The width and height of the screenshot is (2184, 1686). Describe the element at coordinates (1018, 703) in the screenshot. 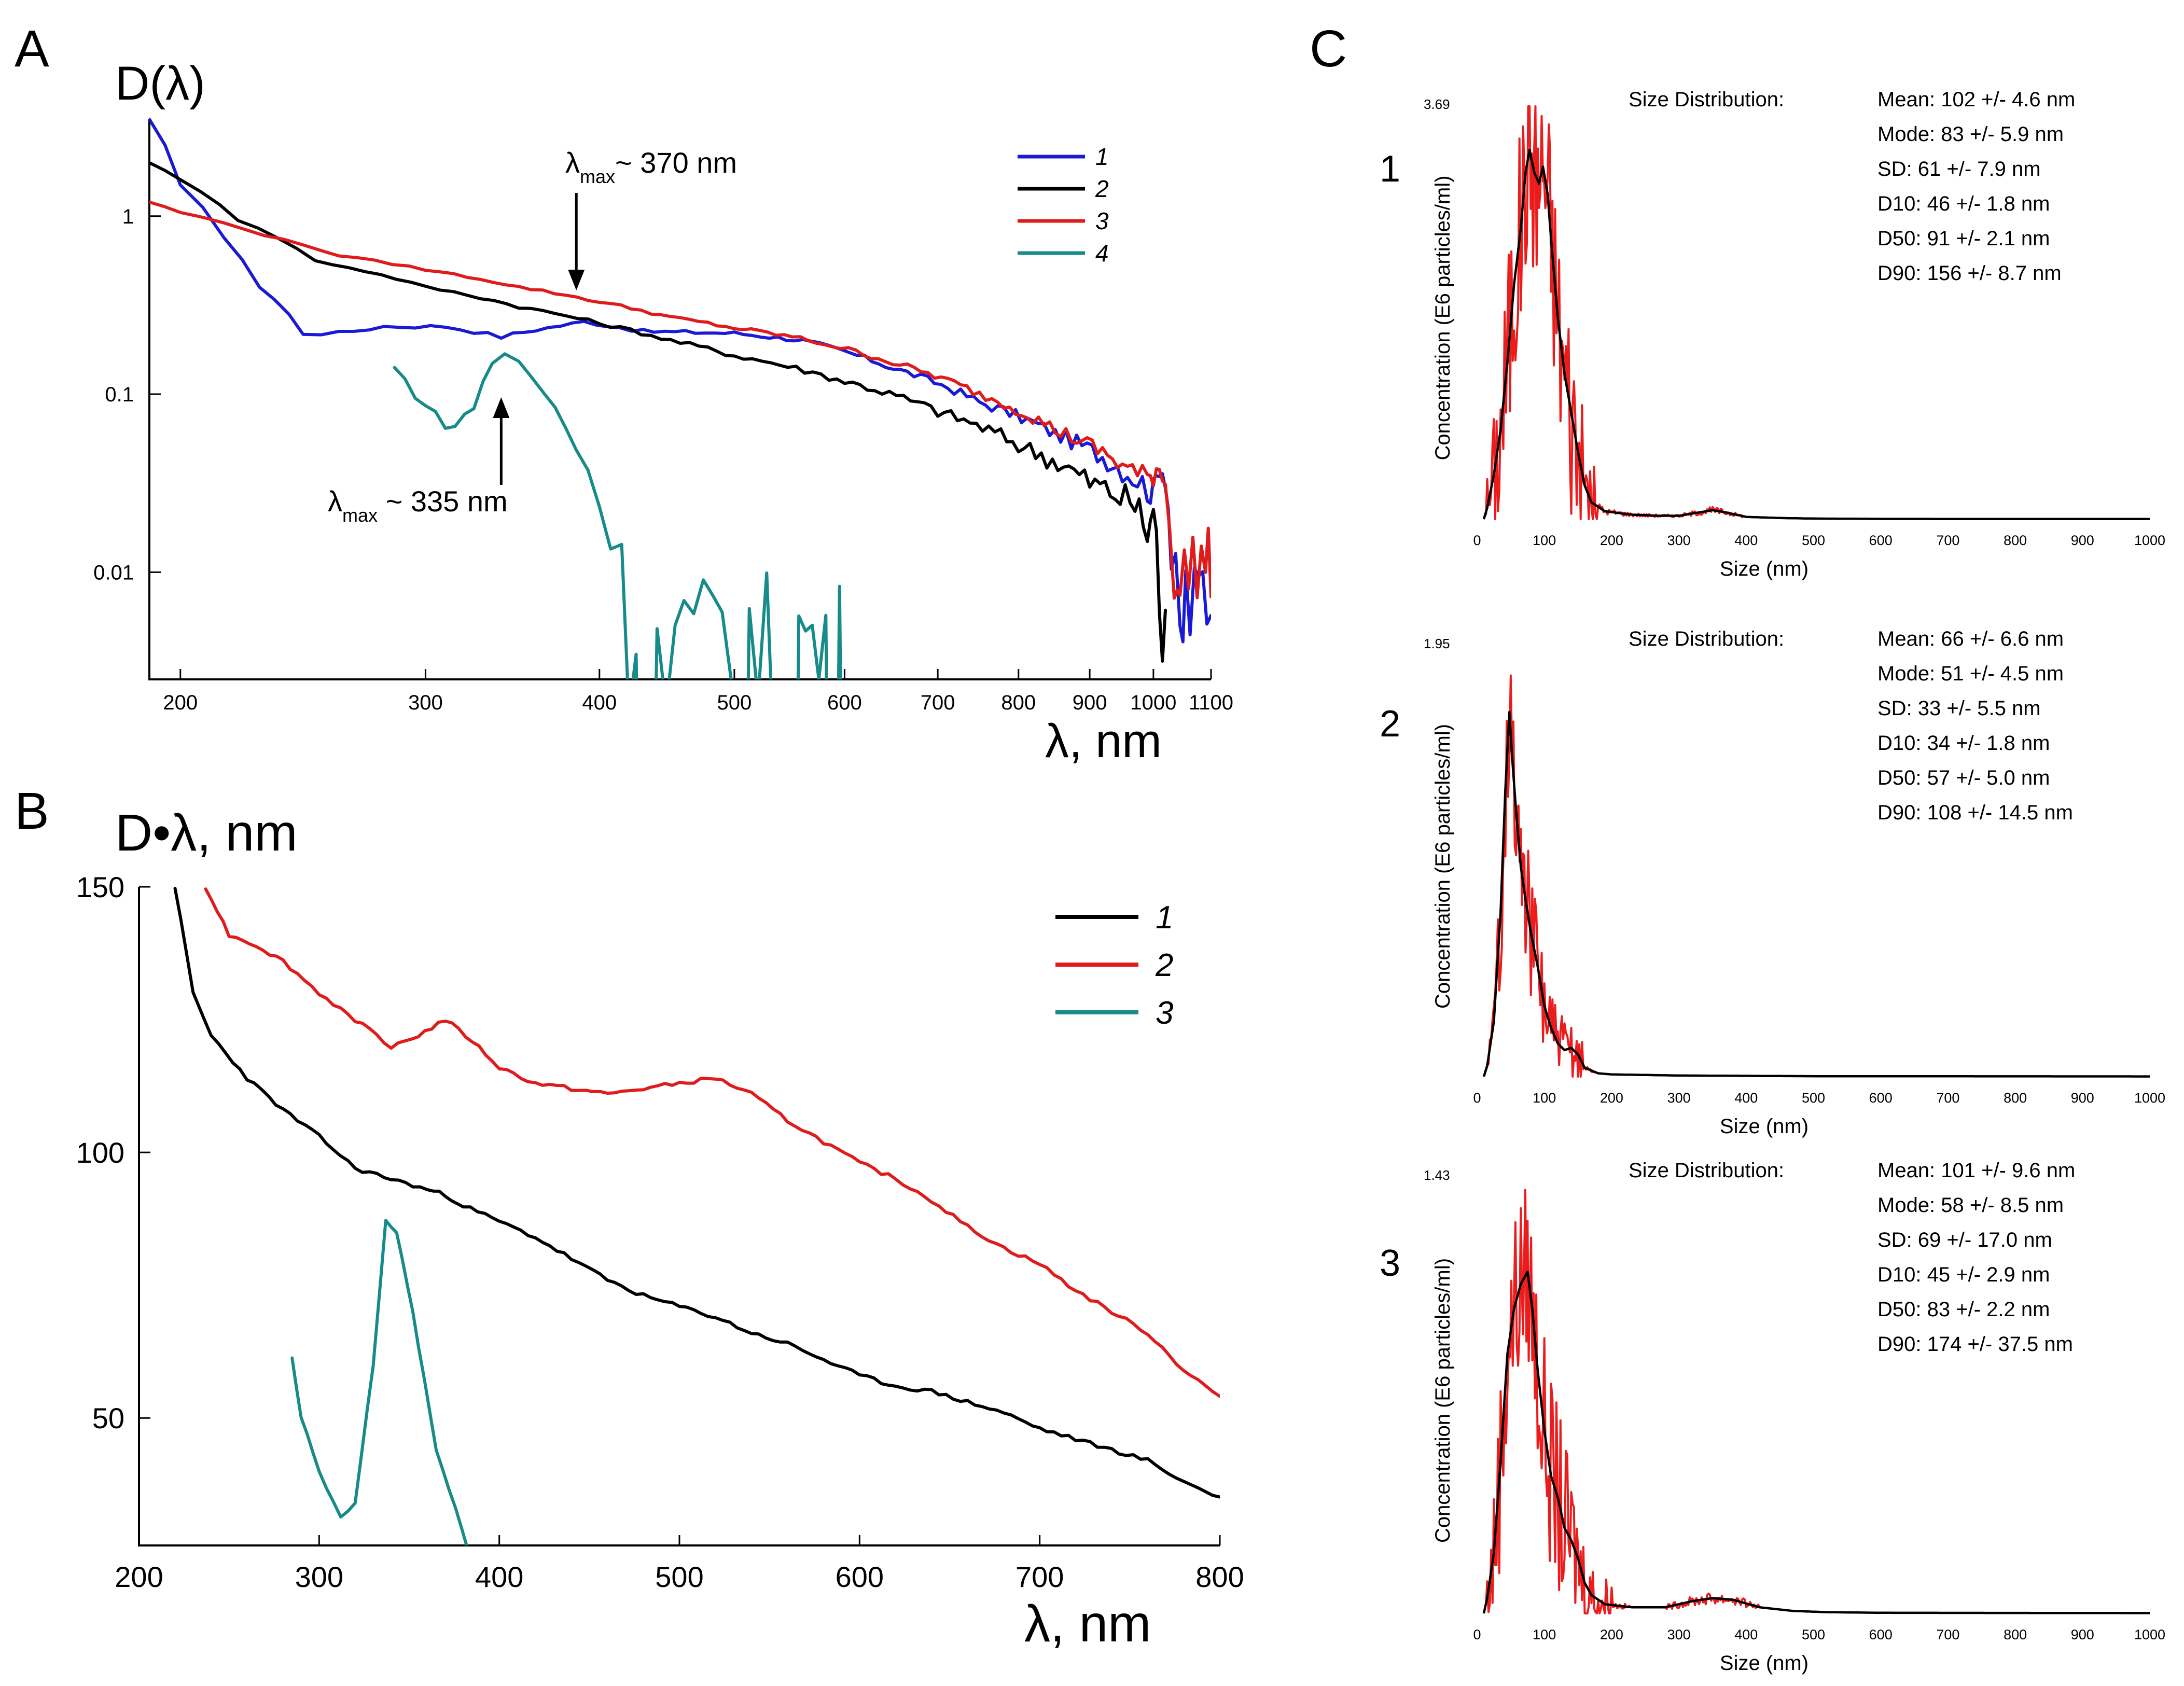

I see `panel-a-x-tick-label: 800` at that location.